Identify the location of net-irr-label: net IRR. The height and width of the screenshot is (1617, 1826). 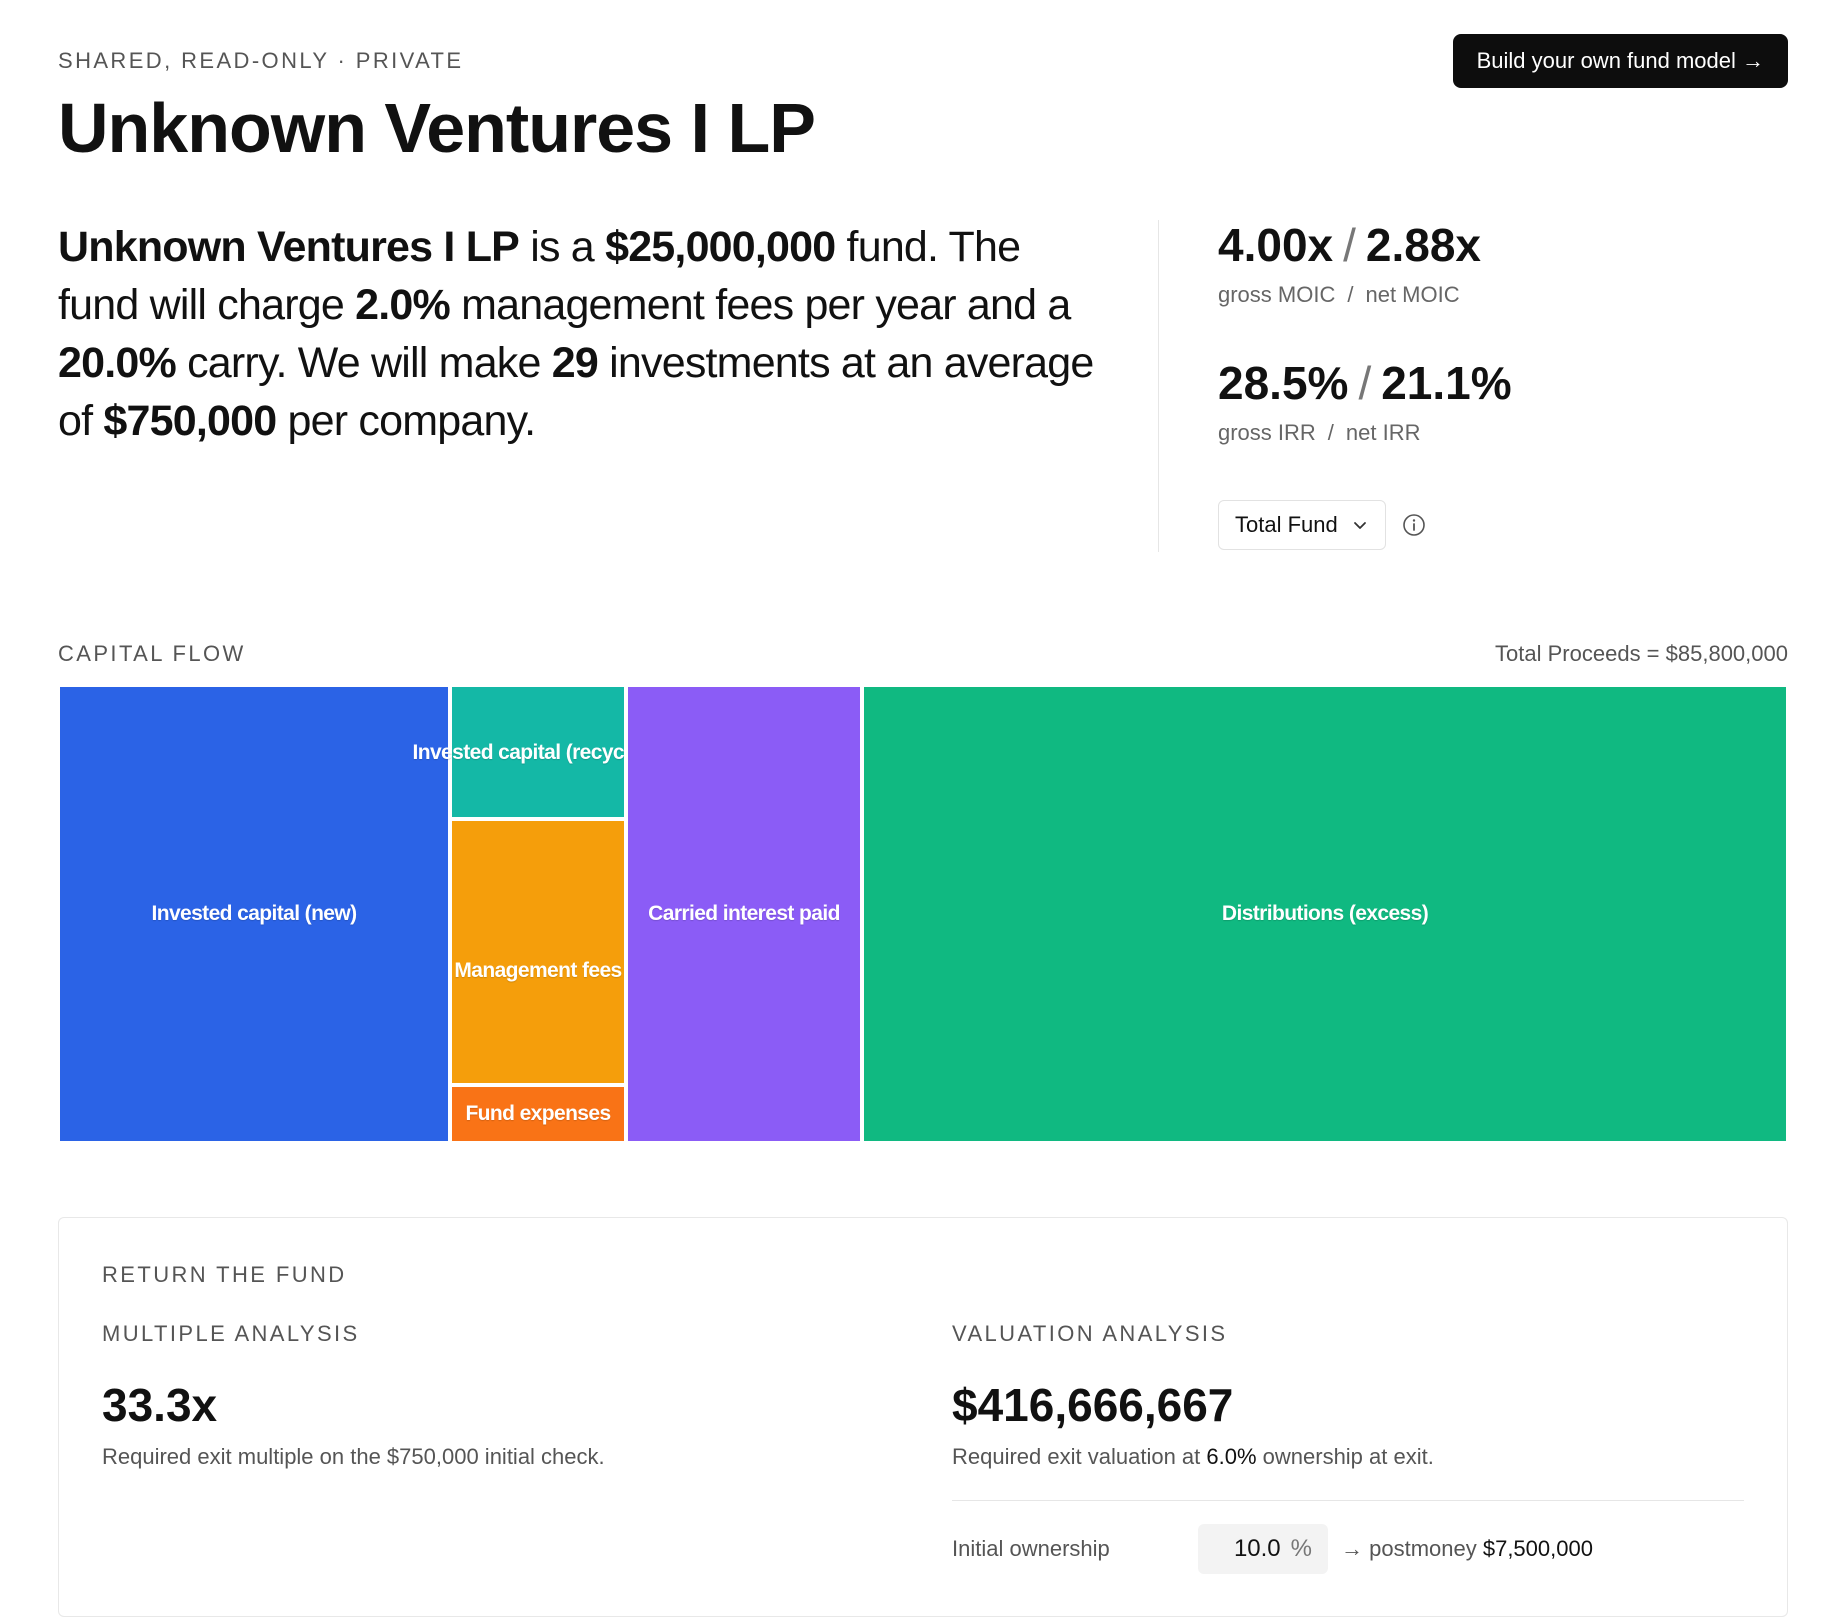
(1383, 432).